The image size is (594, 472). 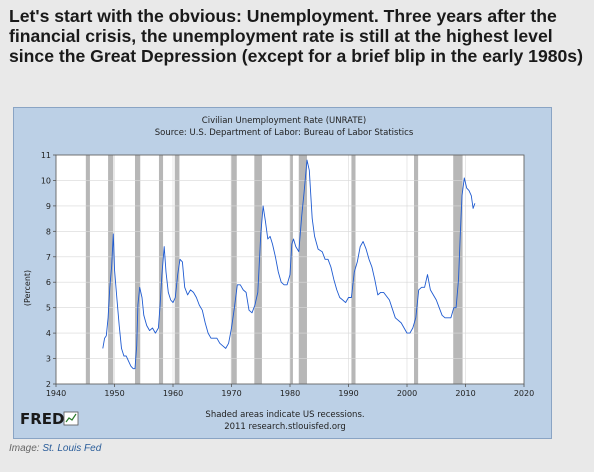 What do you see at coordinates (48, 333) in the screenshot?
I see `y-tick-label: 4` at bounding box center [48, 333].